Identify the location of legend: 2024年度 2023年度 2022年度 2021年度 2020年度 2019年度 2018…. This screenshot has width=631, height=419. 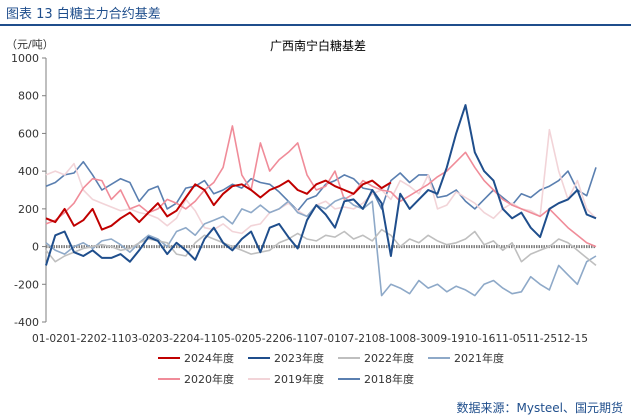
(331, 368).